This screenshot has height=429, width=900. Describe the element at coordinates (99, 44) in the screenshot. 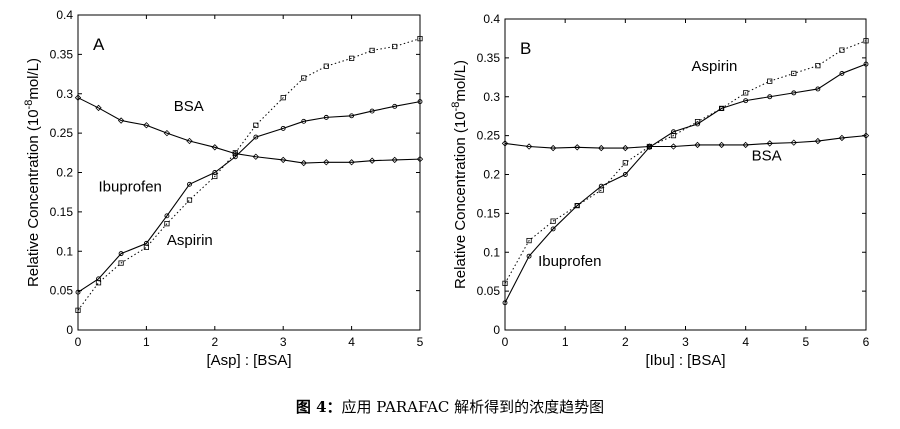

I see `panel-label: A` at that location.